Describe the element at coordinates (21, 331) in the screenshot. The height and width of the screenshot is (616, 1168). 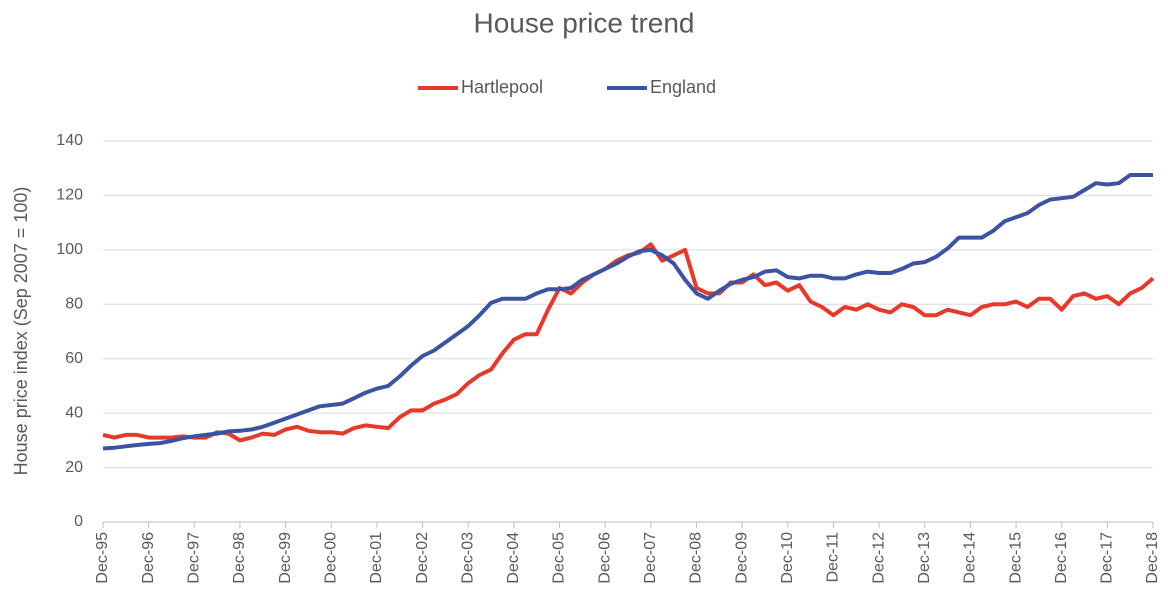
I see `y-axis-title: House price index (Sep 2007 = 100)` at that location.